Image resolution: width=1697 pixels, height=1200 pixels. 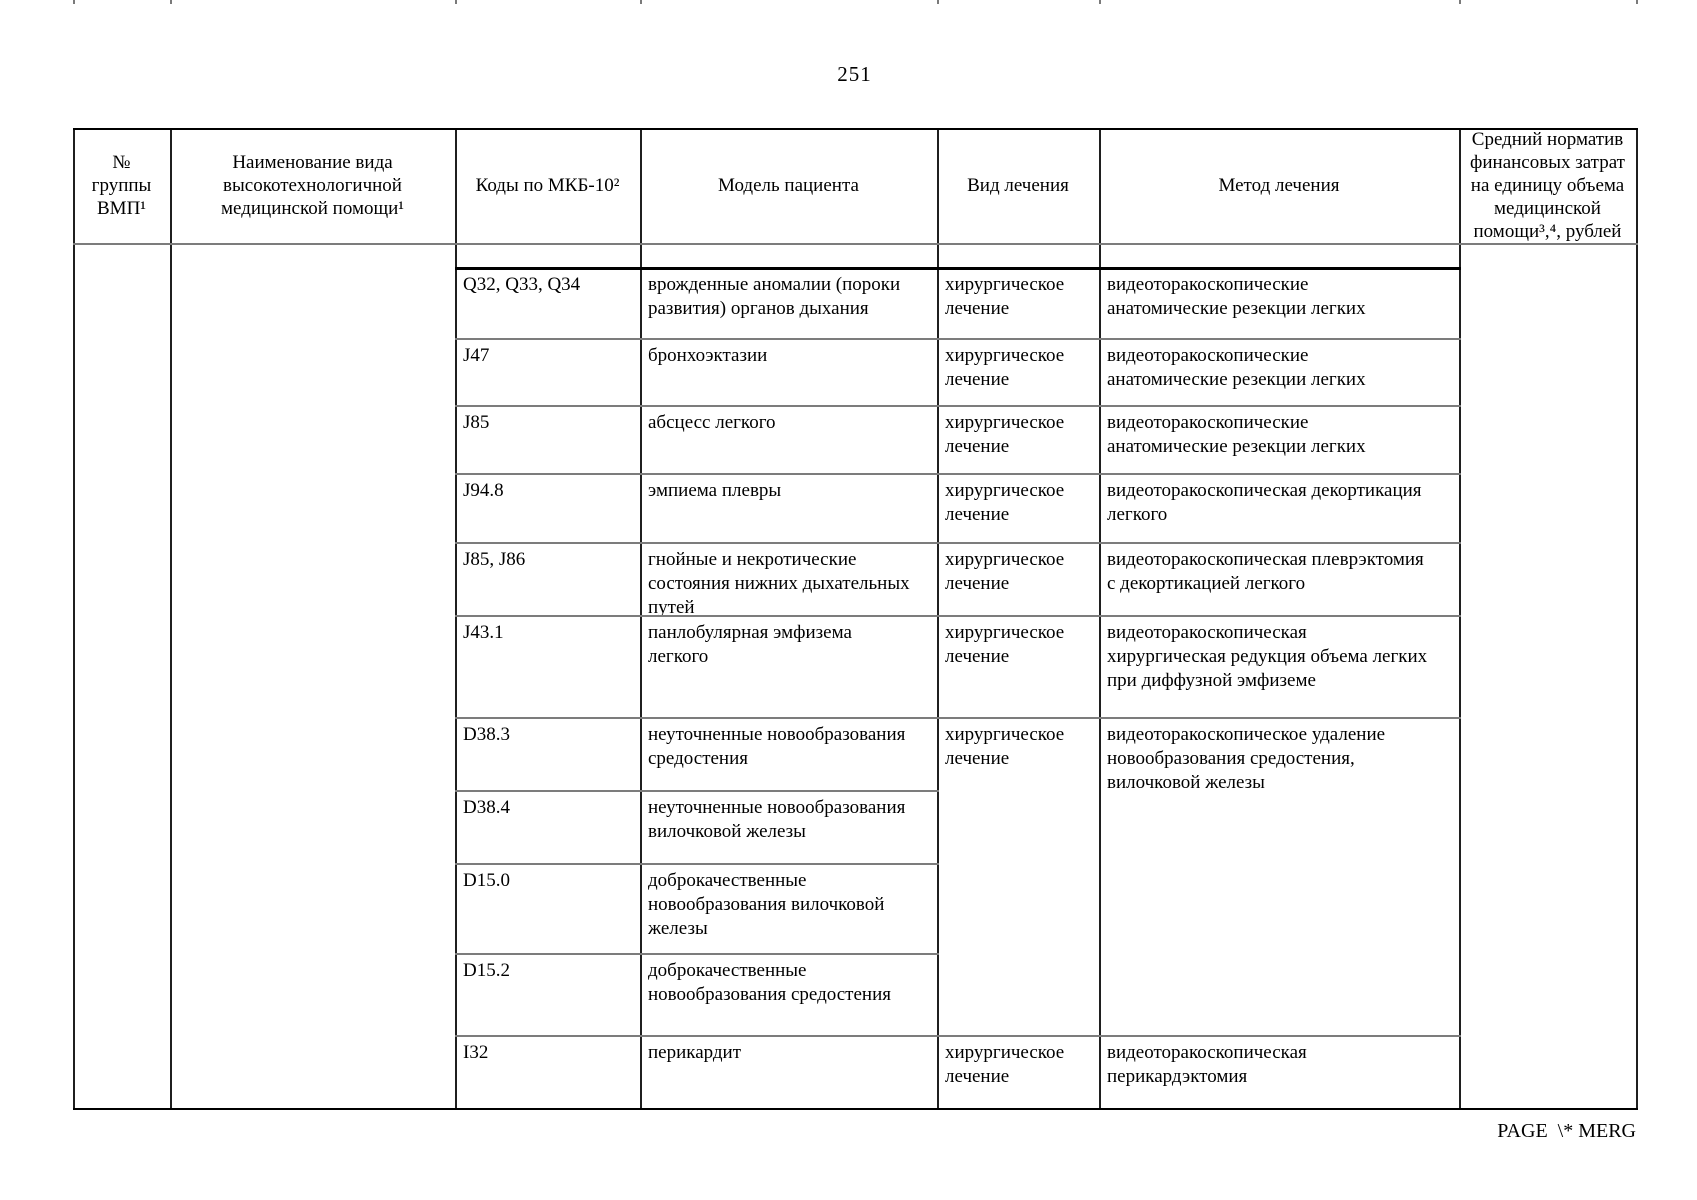 I want to click on cell-icd-code: Q32, Q33, Q34, so click(x=522, y=284).